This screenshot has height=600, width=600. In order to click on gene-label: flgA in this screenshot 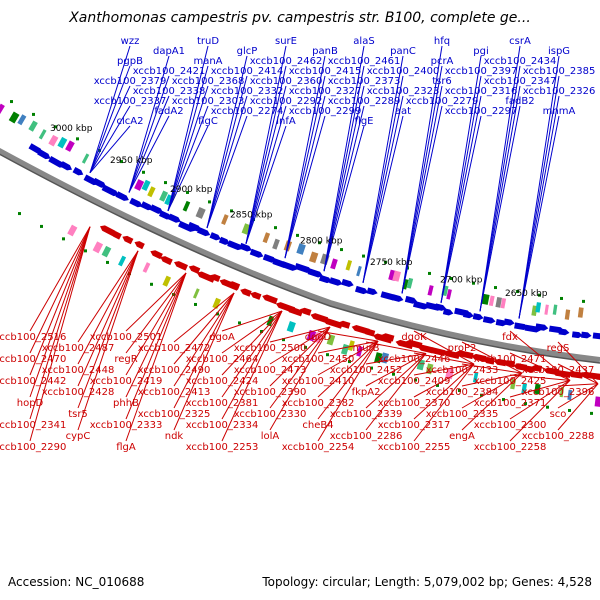, I will do `click(126, 447)`.